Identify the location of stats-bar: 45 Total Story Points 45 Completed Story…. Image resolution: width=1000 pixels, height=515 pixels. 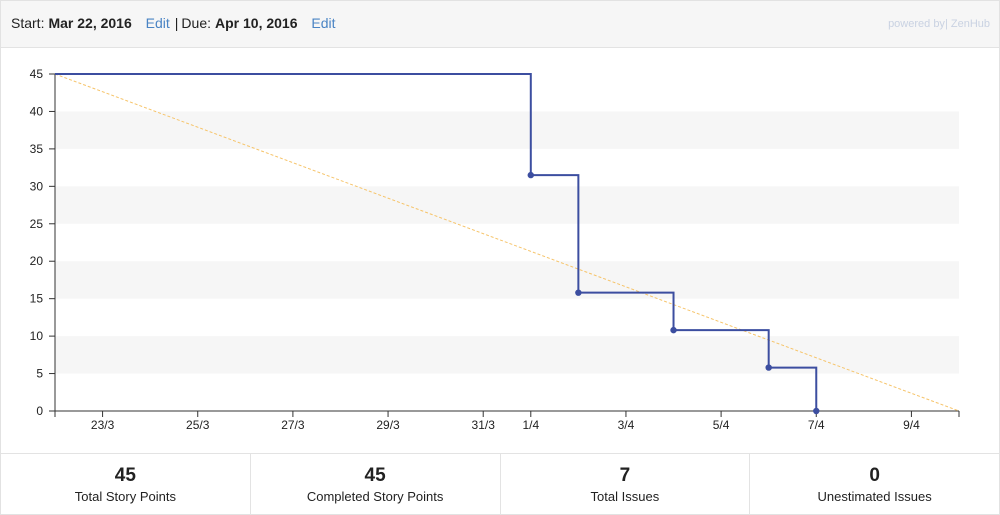
(500, 484).